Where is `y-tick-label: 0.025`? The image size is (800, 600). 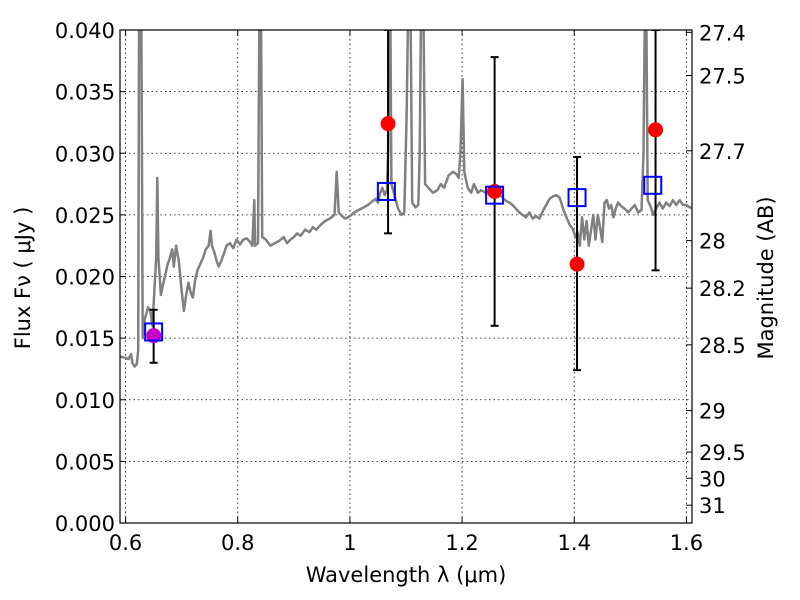
y-tick-label: 0.025 is located at coordinates (85, 216).